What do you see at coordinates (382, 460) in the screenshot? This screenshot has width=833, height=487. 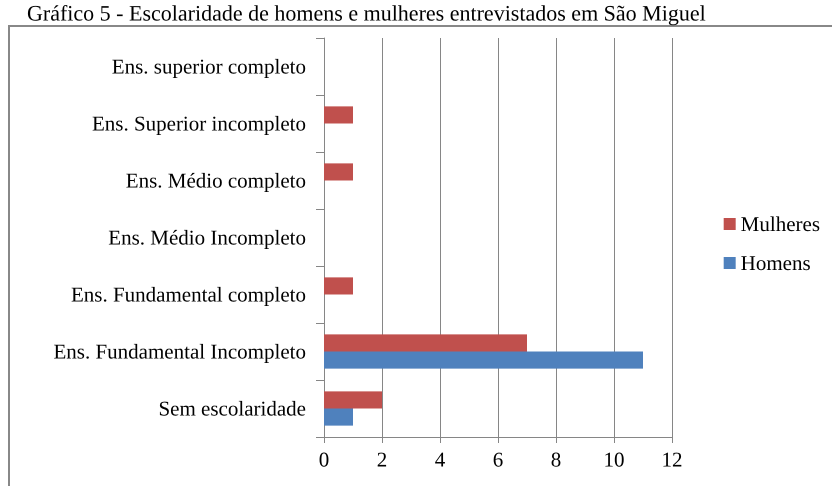 I see `x-tick-label: 2` at bounding box center [382, 460].